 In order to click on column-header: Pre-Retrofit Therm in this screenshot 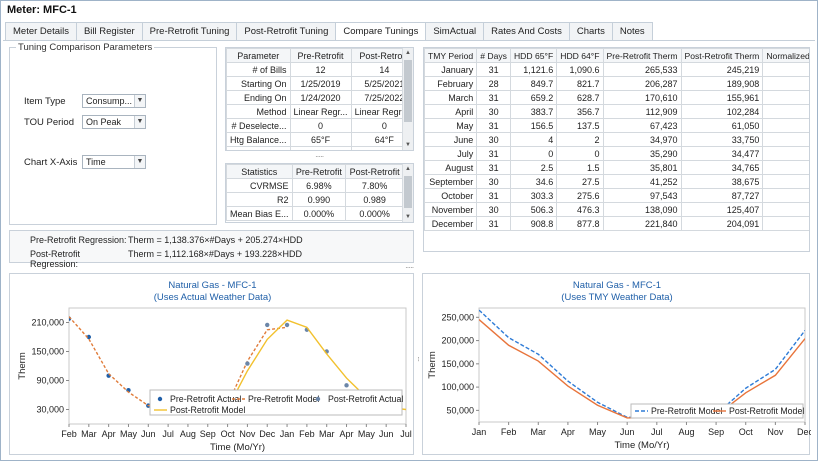, I will do `click(642, 55)`.